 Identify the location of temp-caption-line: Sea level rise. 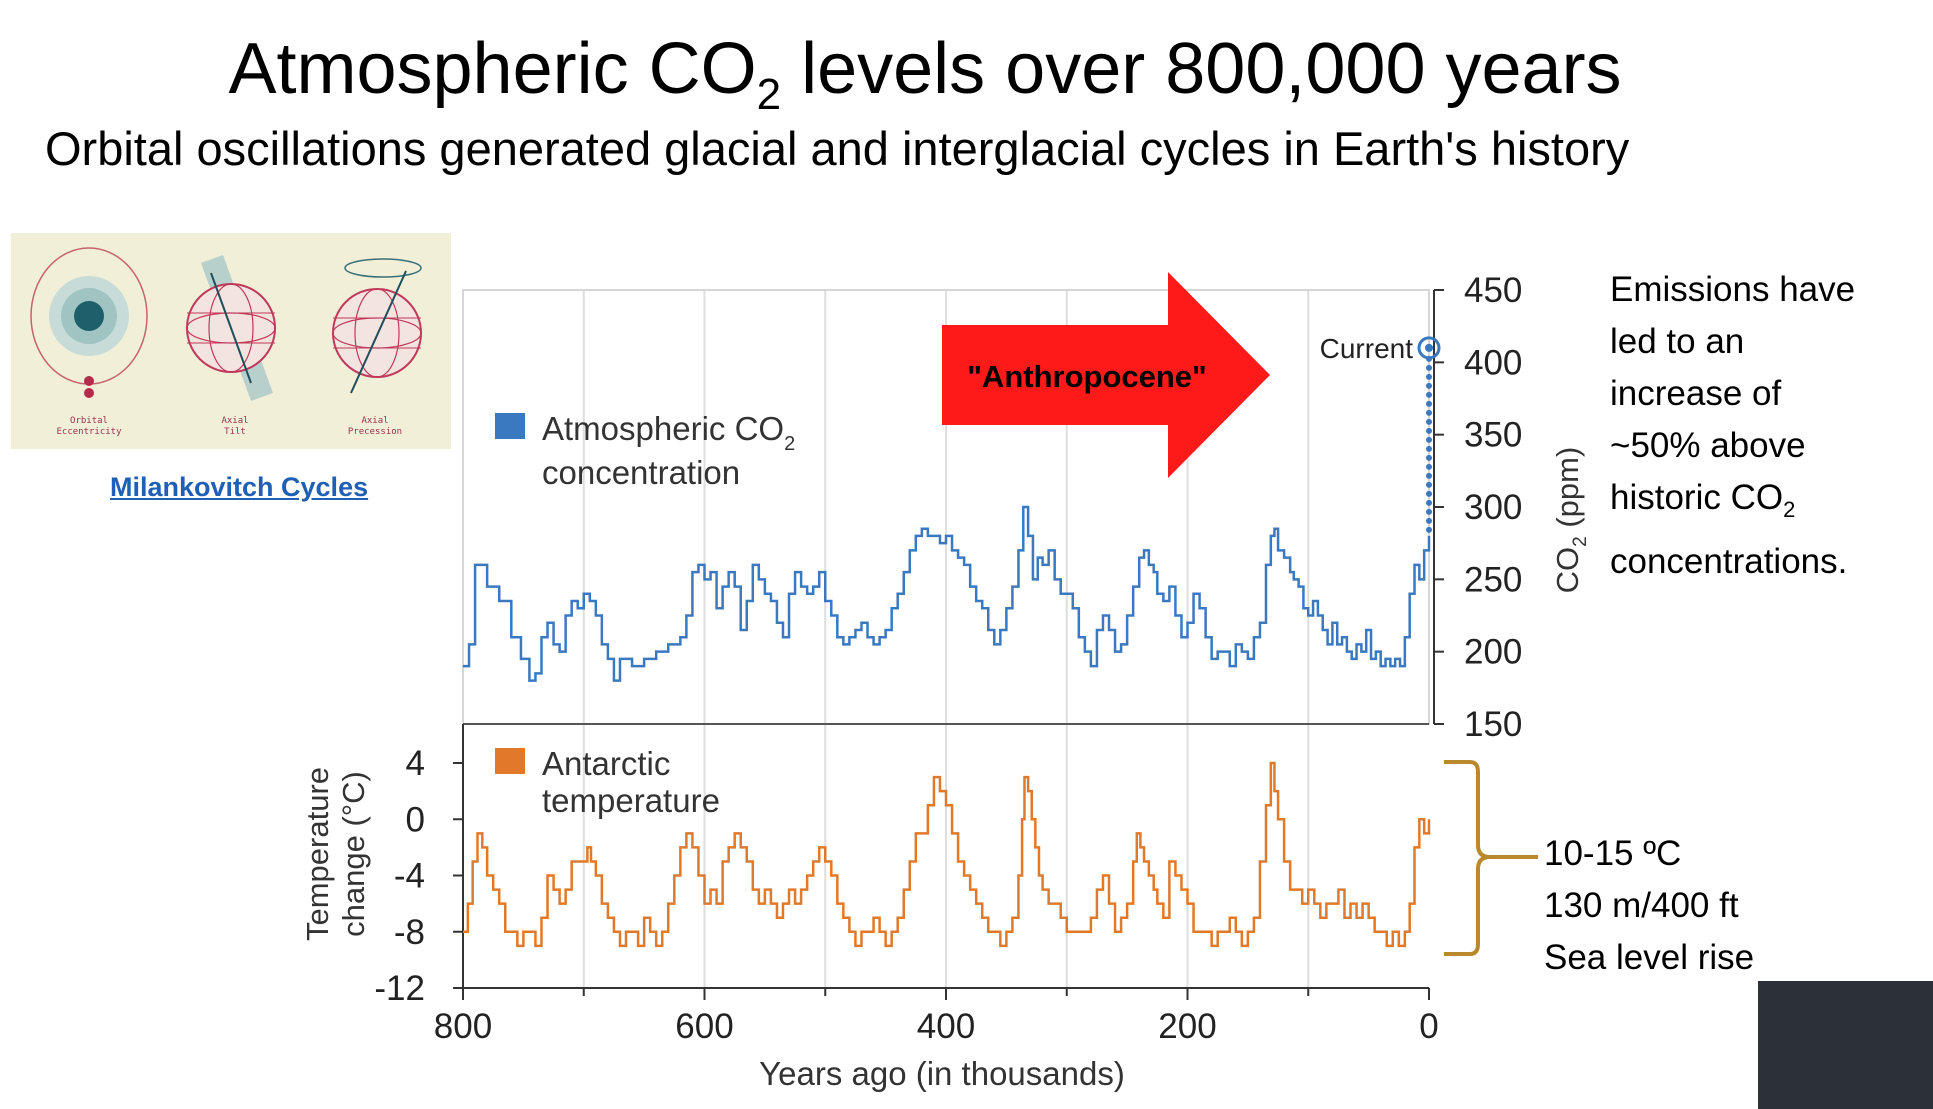
(1649, 957).